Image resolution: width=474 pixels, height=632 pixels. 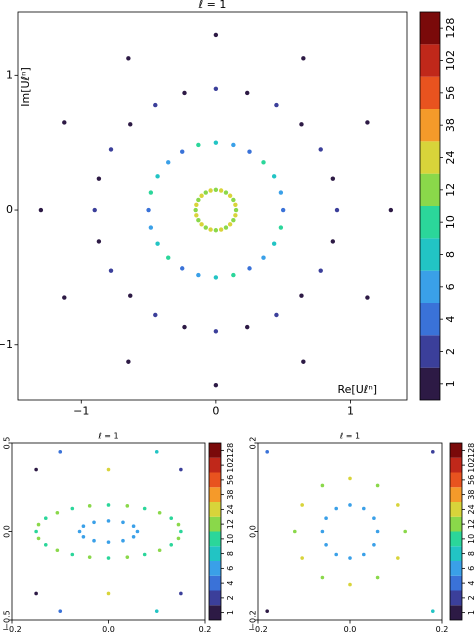 I want to click on x-tick-label: 0.0, so click(x=350, y=628).